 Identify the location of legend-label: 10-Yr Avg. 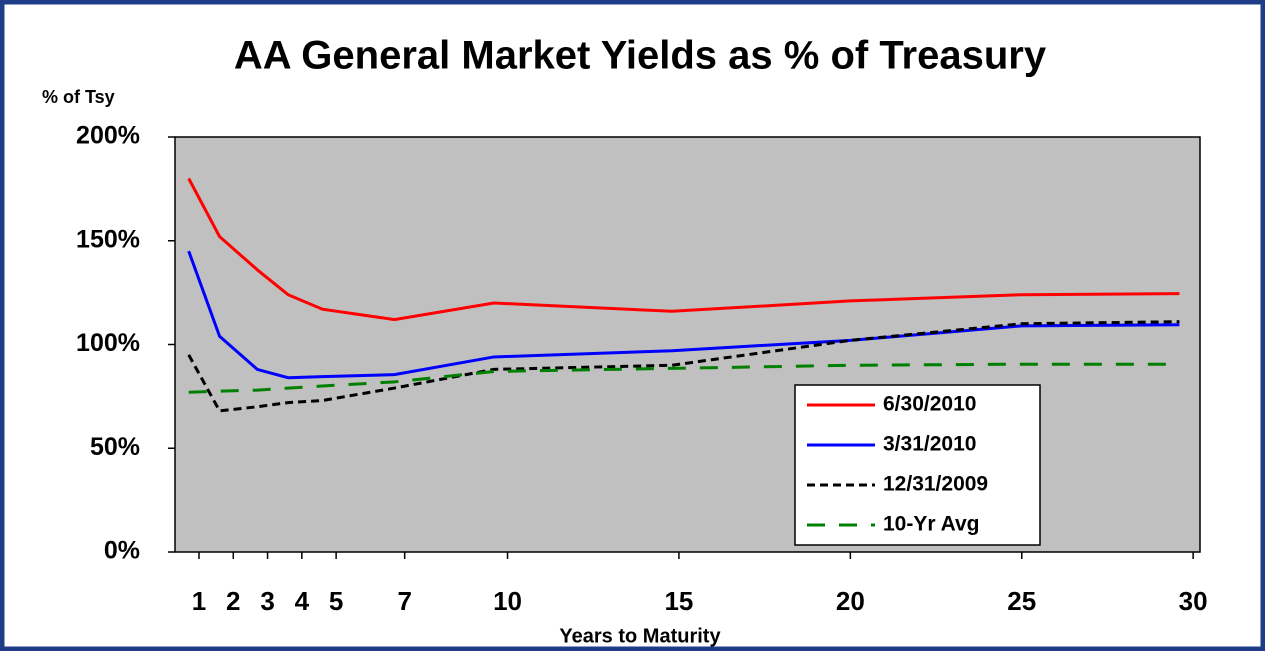
(931, 524).